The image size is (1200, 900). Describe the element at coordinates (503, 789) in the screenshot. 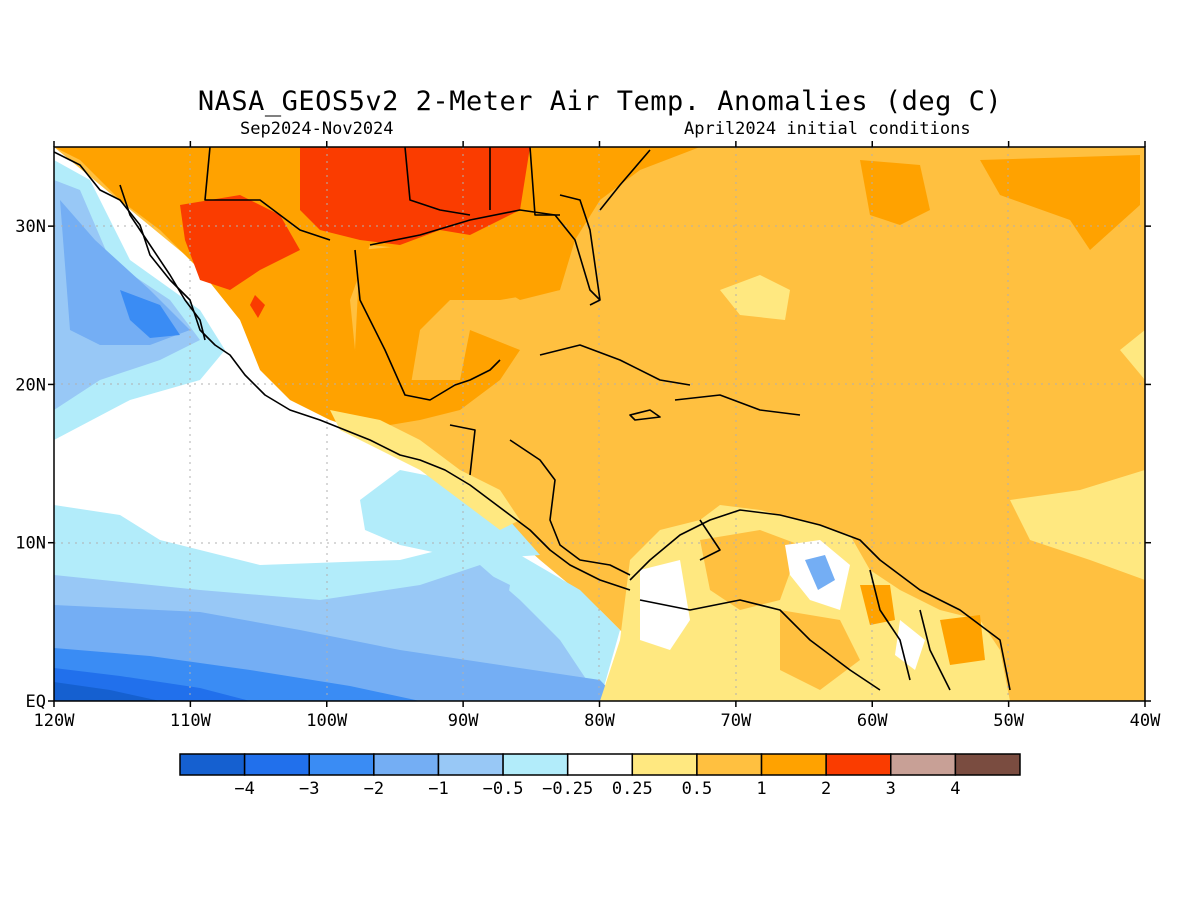

I see `legend-label: −0.5` at that location.